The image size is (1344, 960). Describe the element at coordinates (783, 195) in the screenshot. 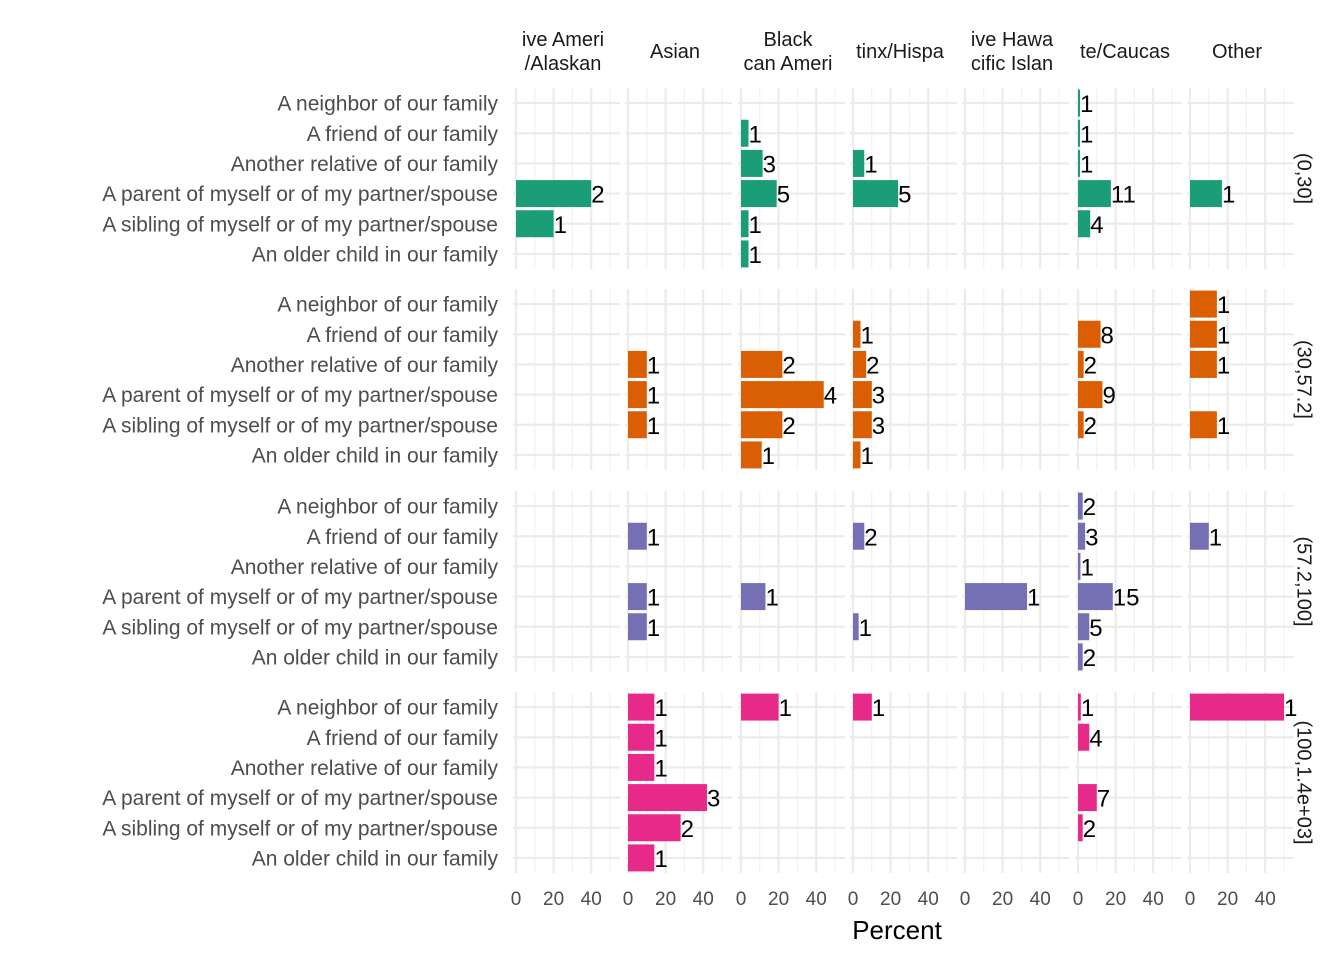

I see `data-label: 5` at that location.